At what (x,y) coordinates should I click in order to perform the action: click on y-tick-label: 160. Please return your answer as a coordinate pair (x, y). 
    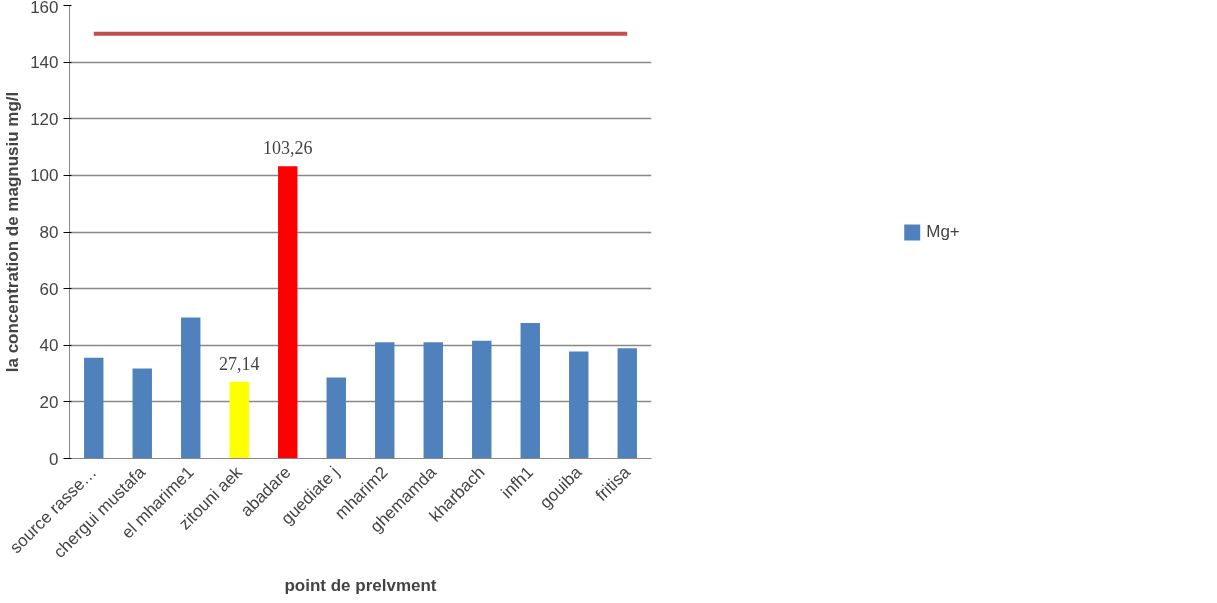
    Looking at the image, I should click on (44, 8).